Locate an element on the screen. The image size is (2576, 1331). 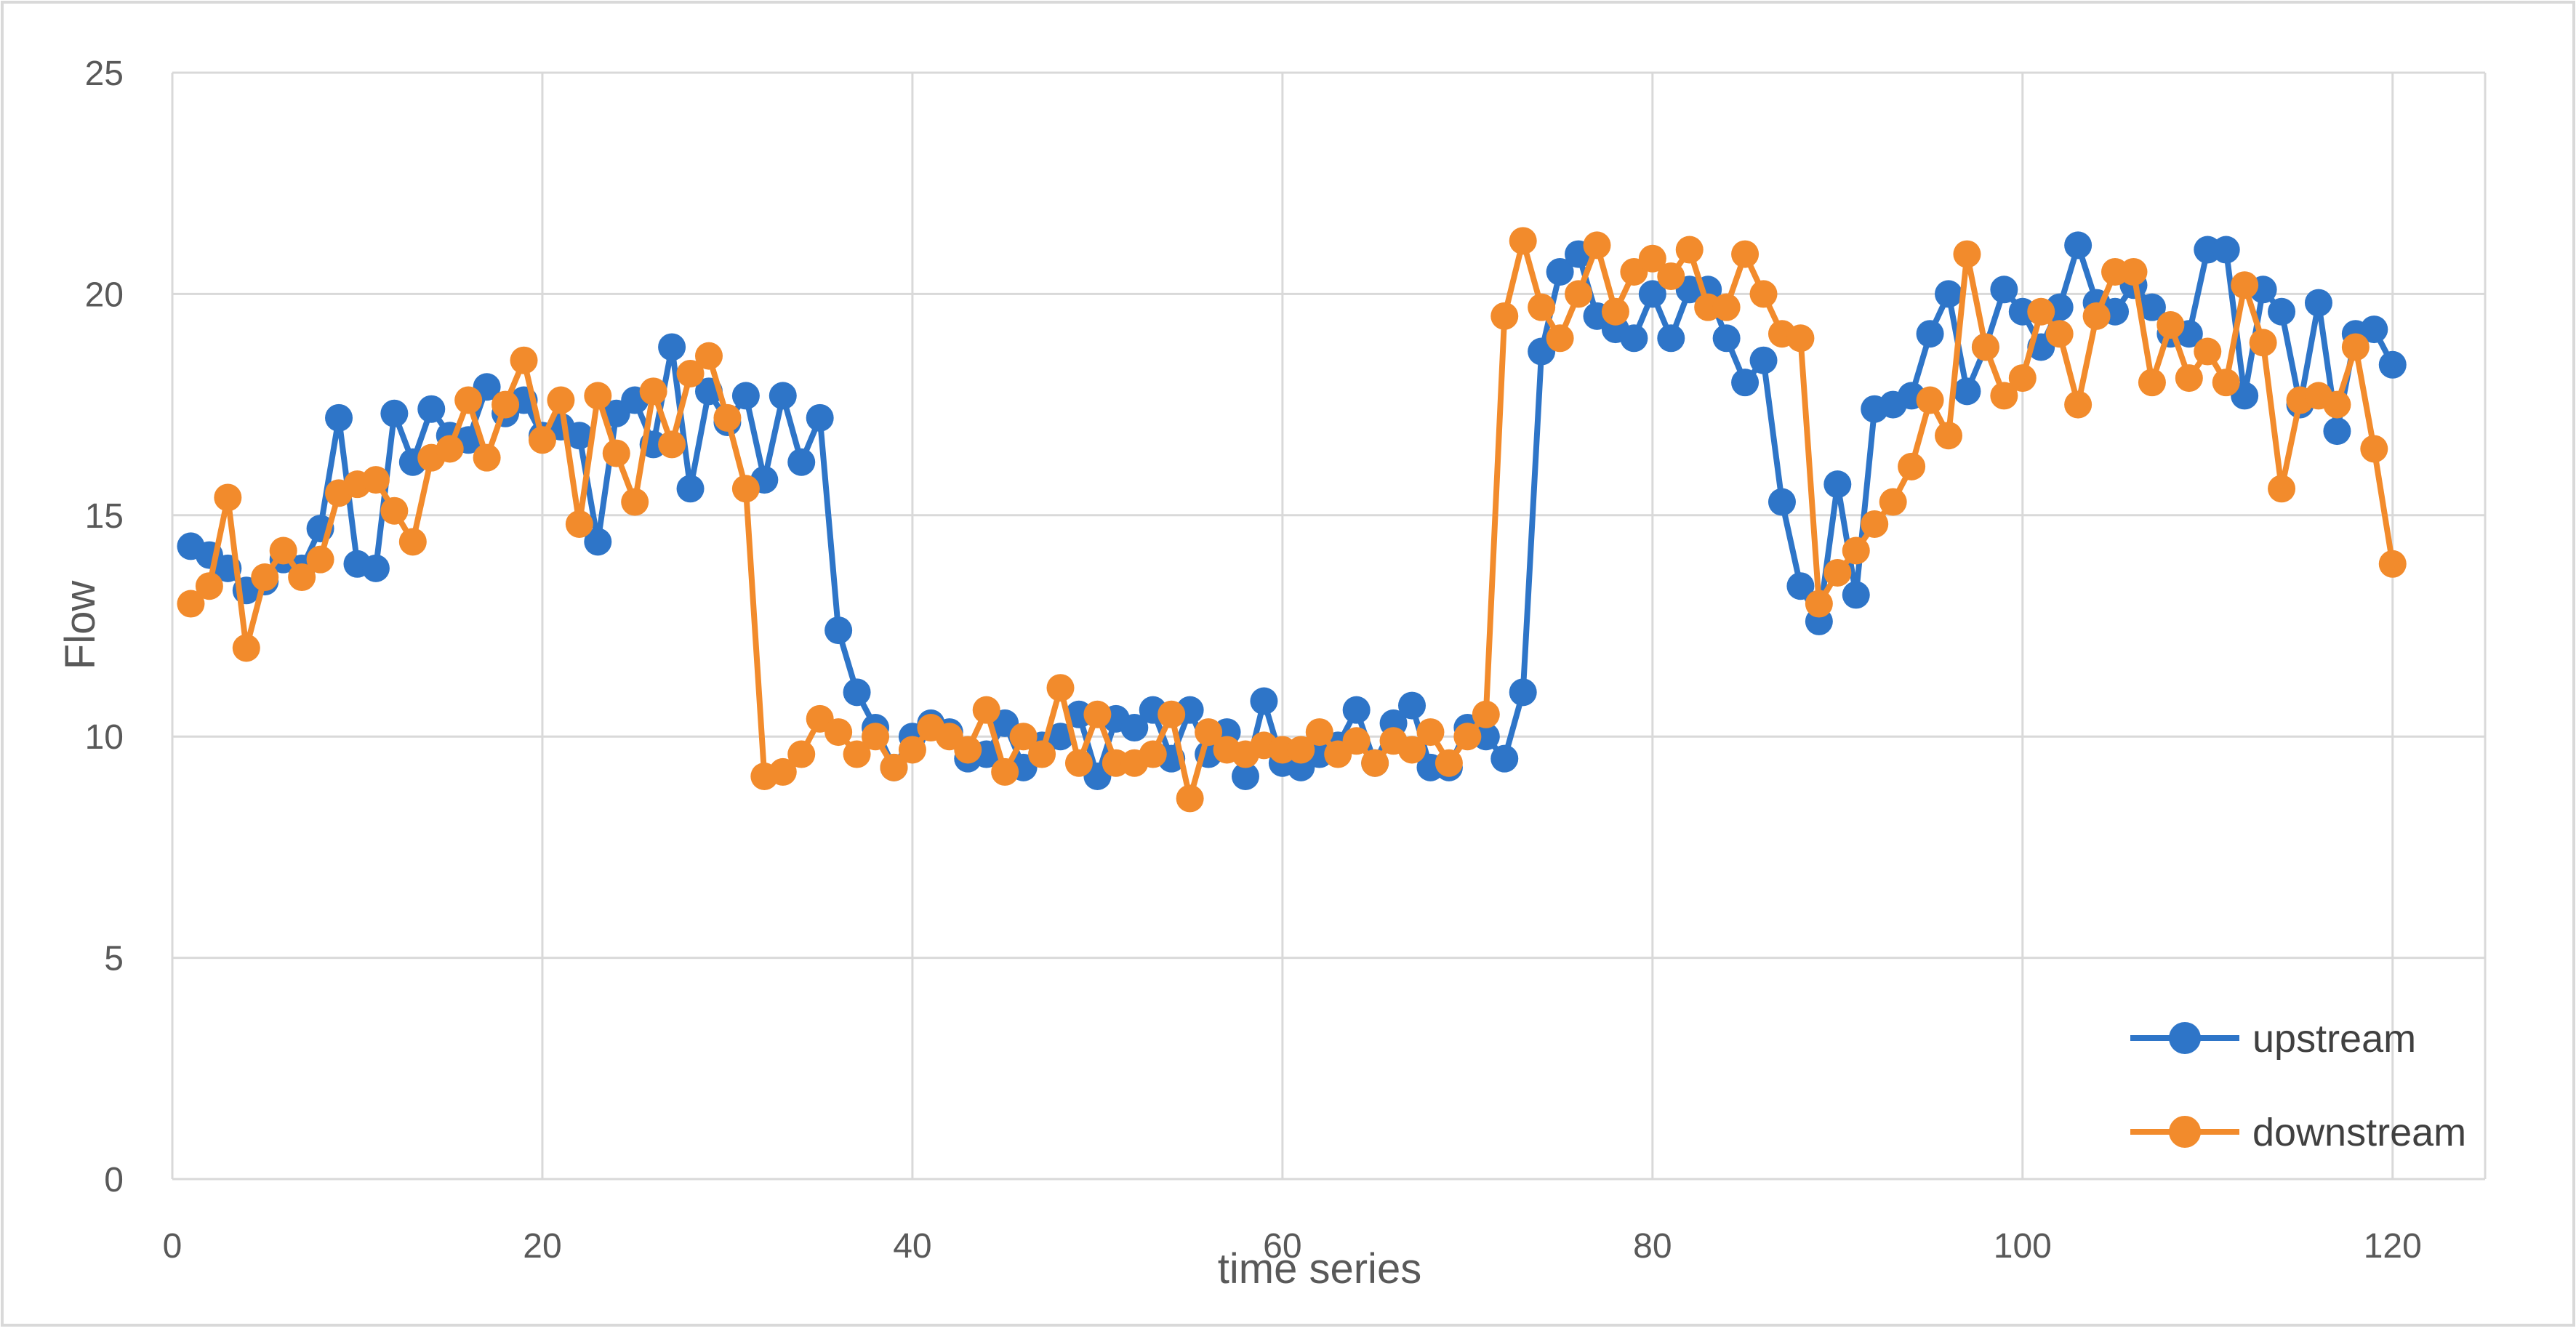
x-tick-label: 0 is located at coordinates (172, 1246).